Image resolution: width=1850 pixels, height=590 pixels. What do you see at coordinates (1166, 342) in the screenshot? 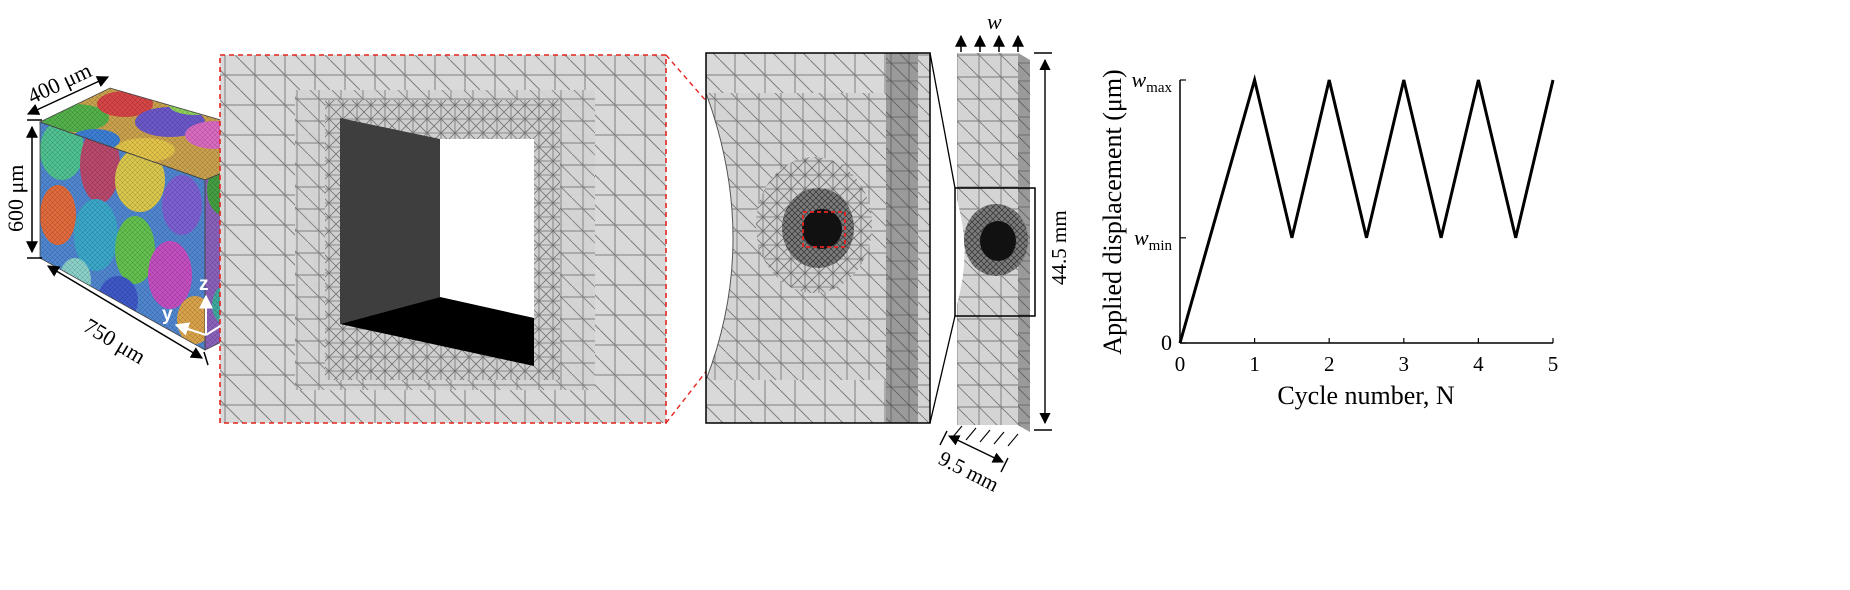
I see `y-tick-label: 0` at bounding box center [1166, 342].